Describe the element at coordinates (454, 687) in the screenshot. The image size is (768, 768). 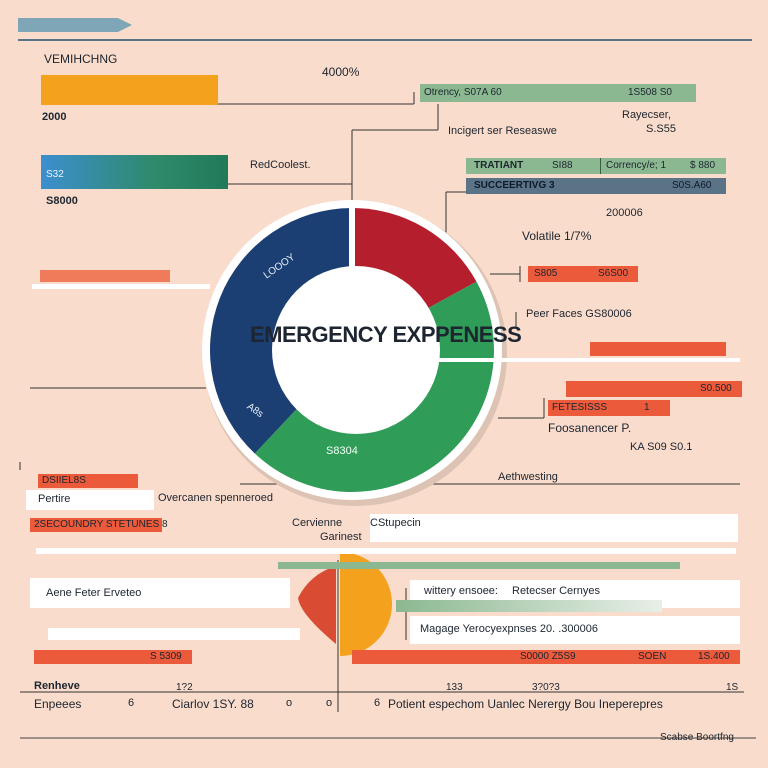
I see `tick-label-2: 133` at that location.